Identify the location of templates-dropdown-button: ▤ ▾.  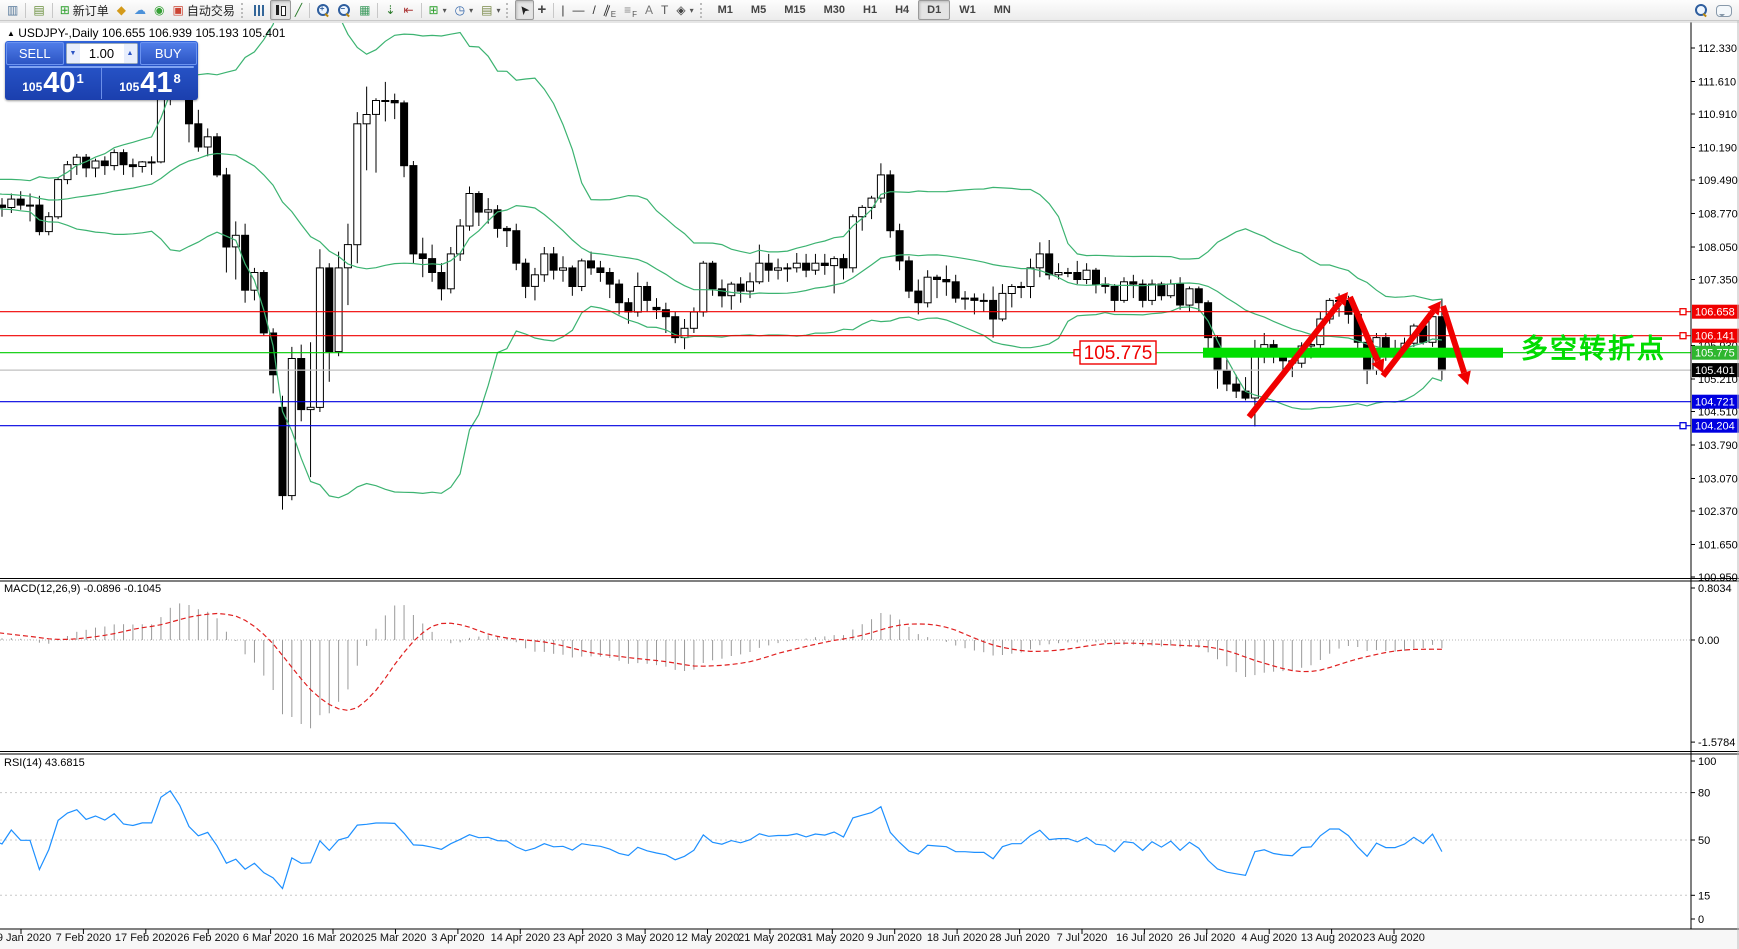
(490, 10).